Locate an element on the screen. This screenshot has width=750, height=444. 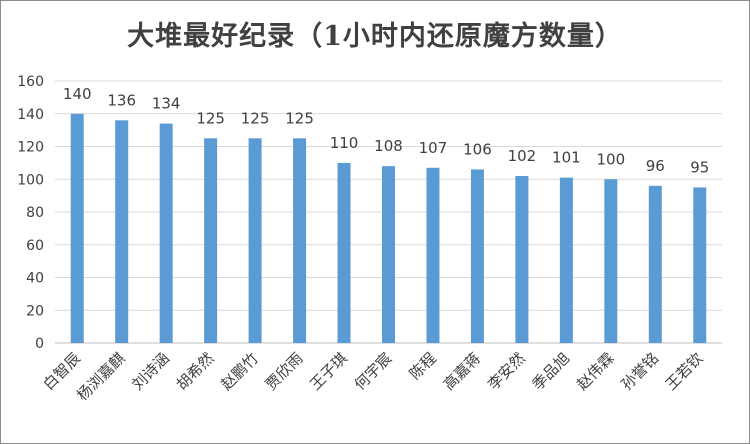
category-label: 王若钦 is located at coordinates (684, 371).